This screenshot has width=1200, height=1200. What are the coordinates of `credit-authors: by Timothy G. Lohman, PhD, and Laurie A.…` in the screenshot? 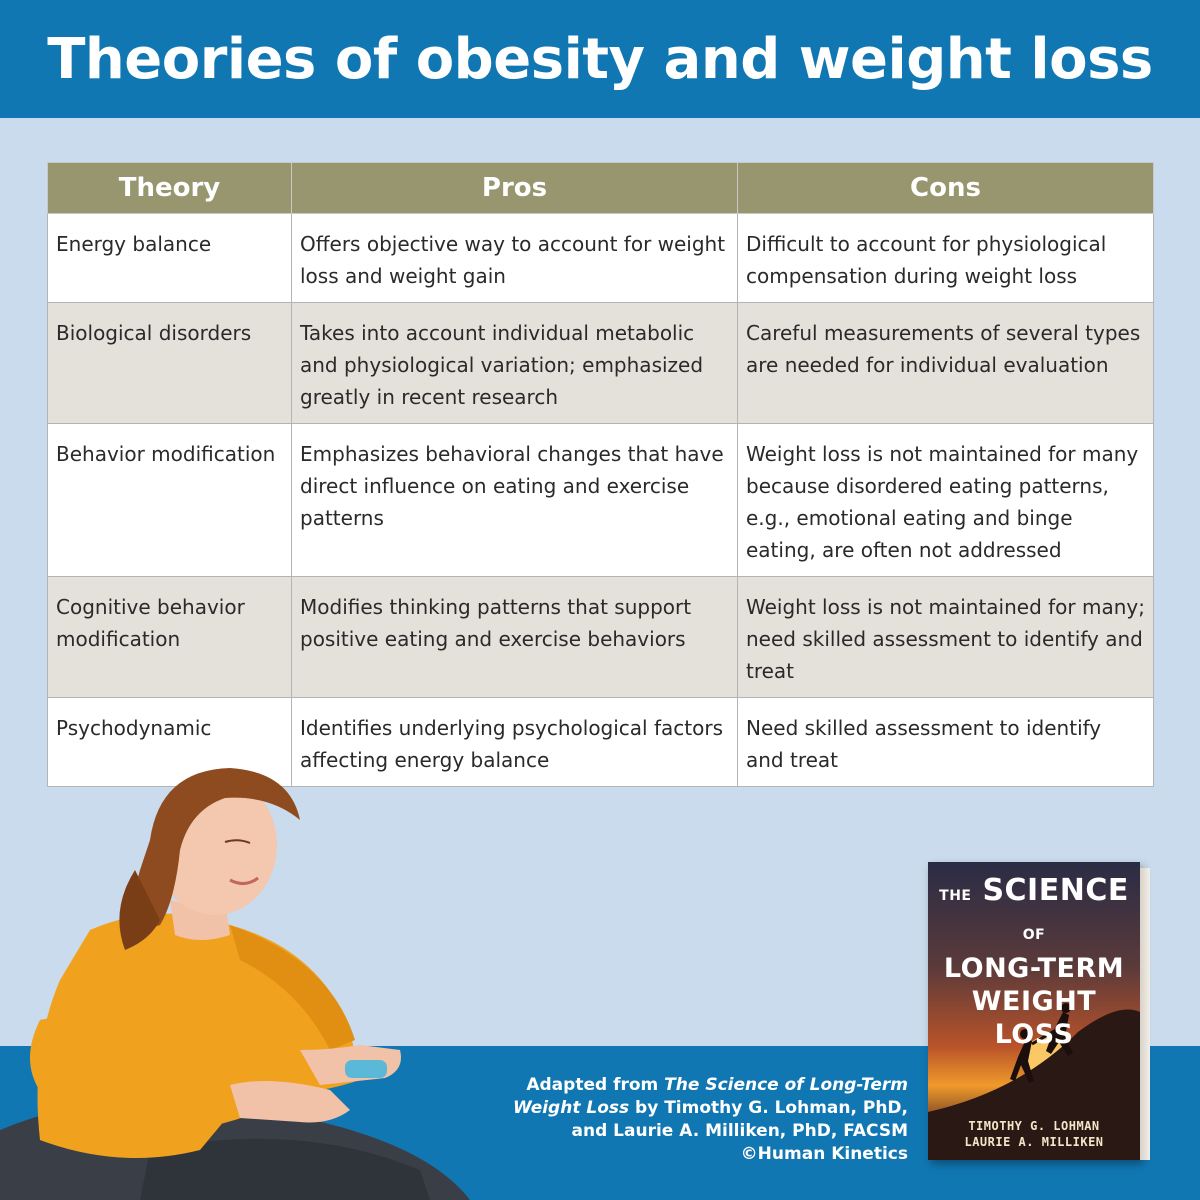 It's located at (739, 1119).